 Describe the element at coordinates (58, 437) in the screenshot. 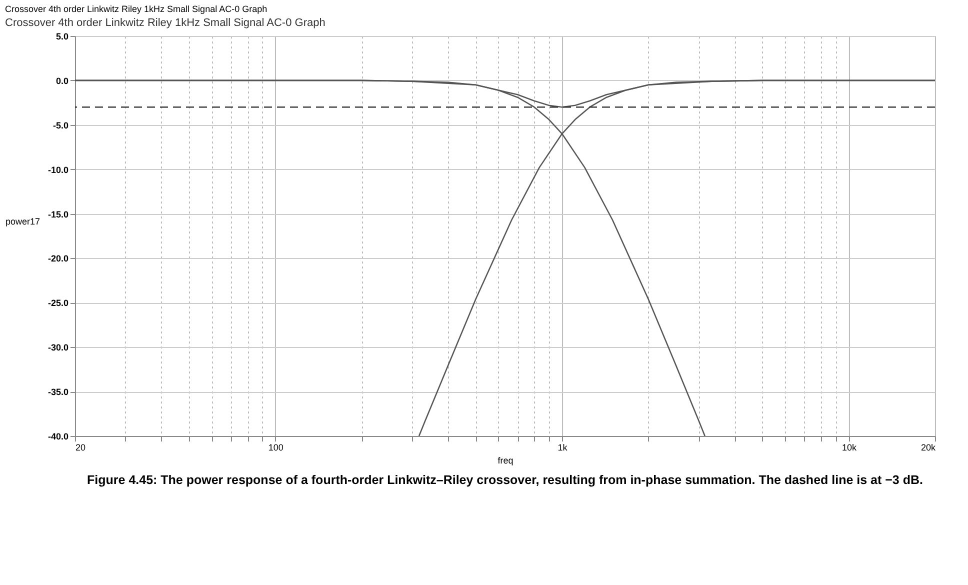

I see `y-tick-label: -40.0` at that location.